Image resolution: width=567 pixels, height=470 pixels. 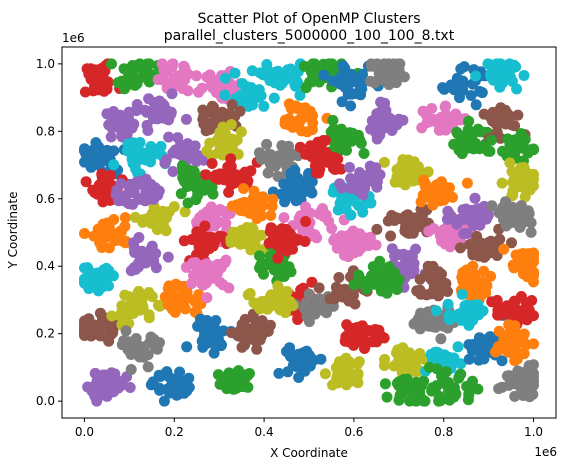 I want to click on x-tick-label: 0.2, so click(x=174, y=432).